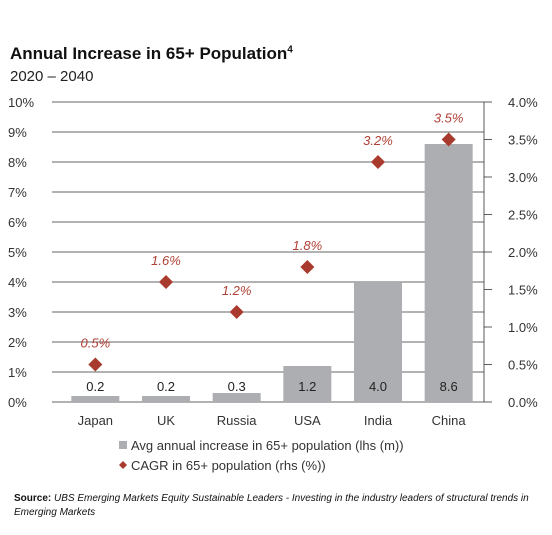  What do you see at coordinates (449, 118) in the screenshot?
I see `cagr-value-label: 3.5%` at bounding box center [449, 118].